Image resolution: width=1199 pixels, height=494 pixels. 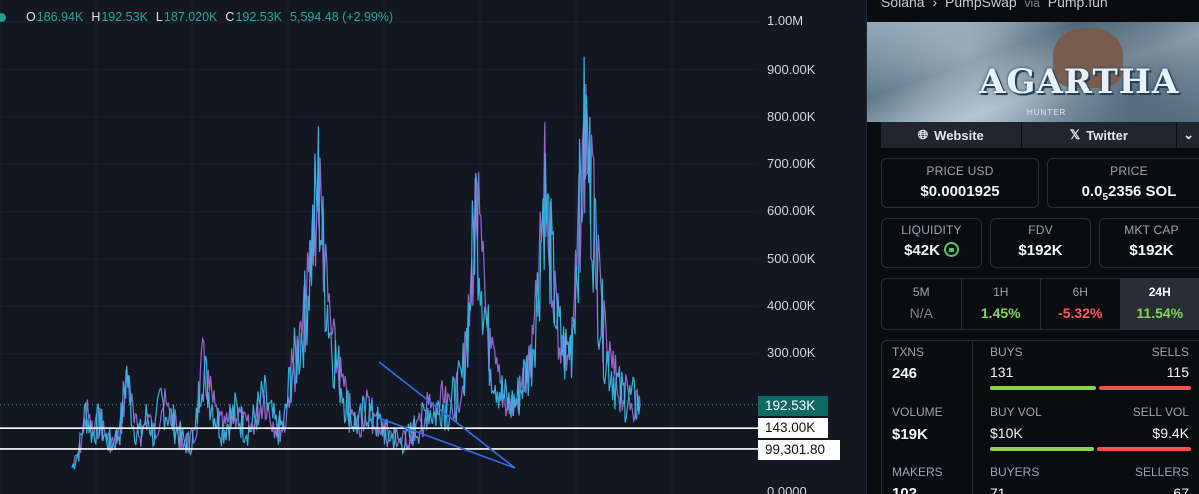 What do you see at coordinates (1001, 304) in the screenshot?
I see `tab-1h: 1H 1.45%` at bounding box center [1001, 304].